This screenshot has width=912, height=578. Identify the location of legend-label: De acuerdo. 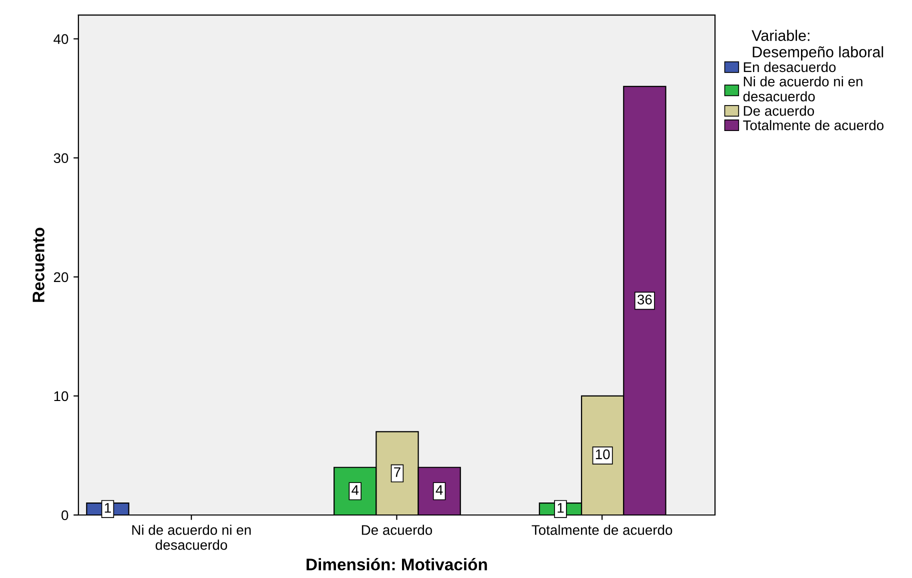
(779, 111).